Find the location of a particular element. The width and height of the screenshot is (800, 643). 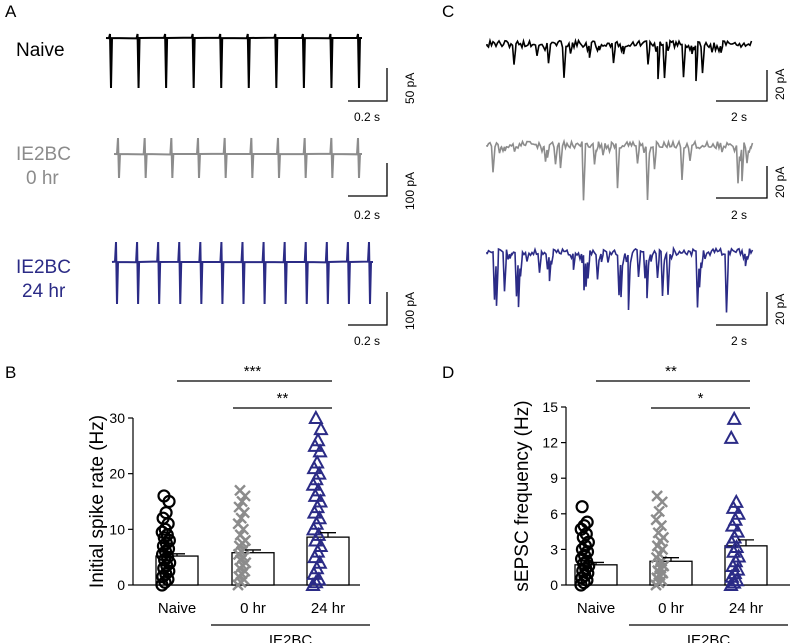

y-tick-label: 3 is located at coordinates (554, 549).